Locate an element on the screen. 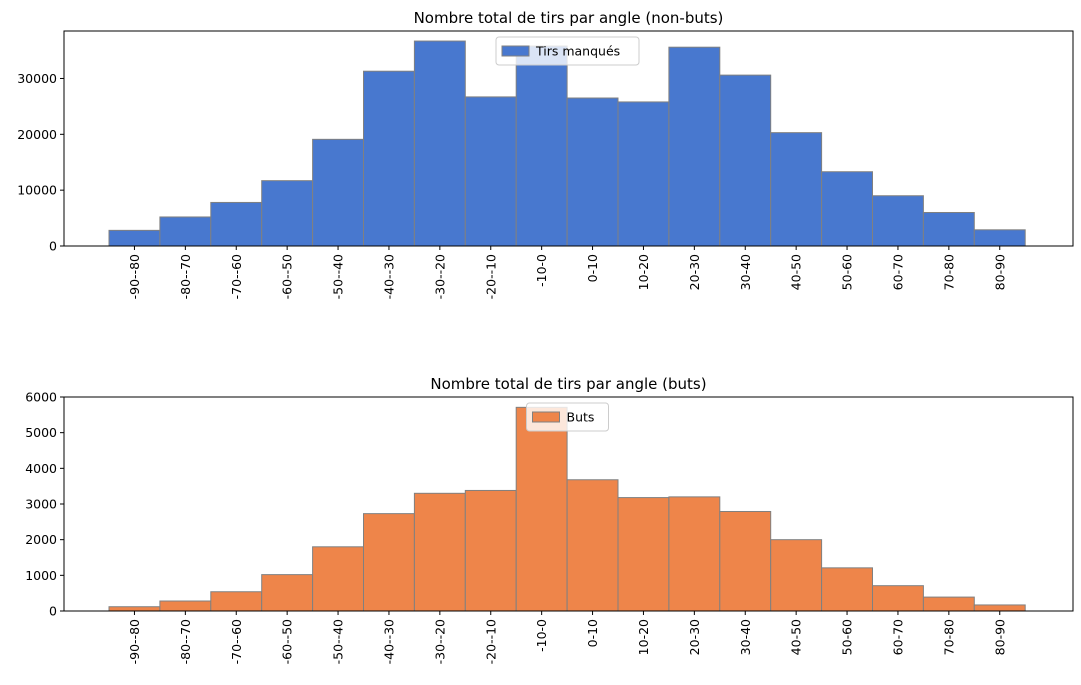 Image resolution: width=1081 pixels, height=685 pixels. y-tick-label: 2000 is located at coordinates (41, 539).